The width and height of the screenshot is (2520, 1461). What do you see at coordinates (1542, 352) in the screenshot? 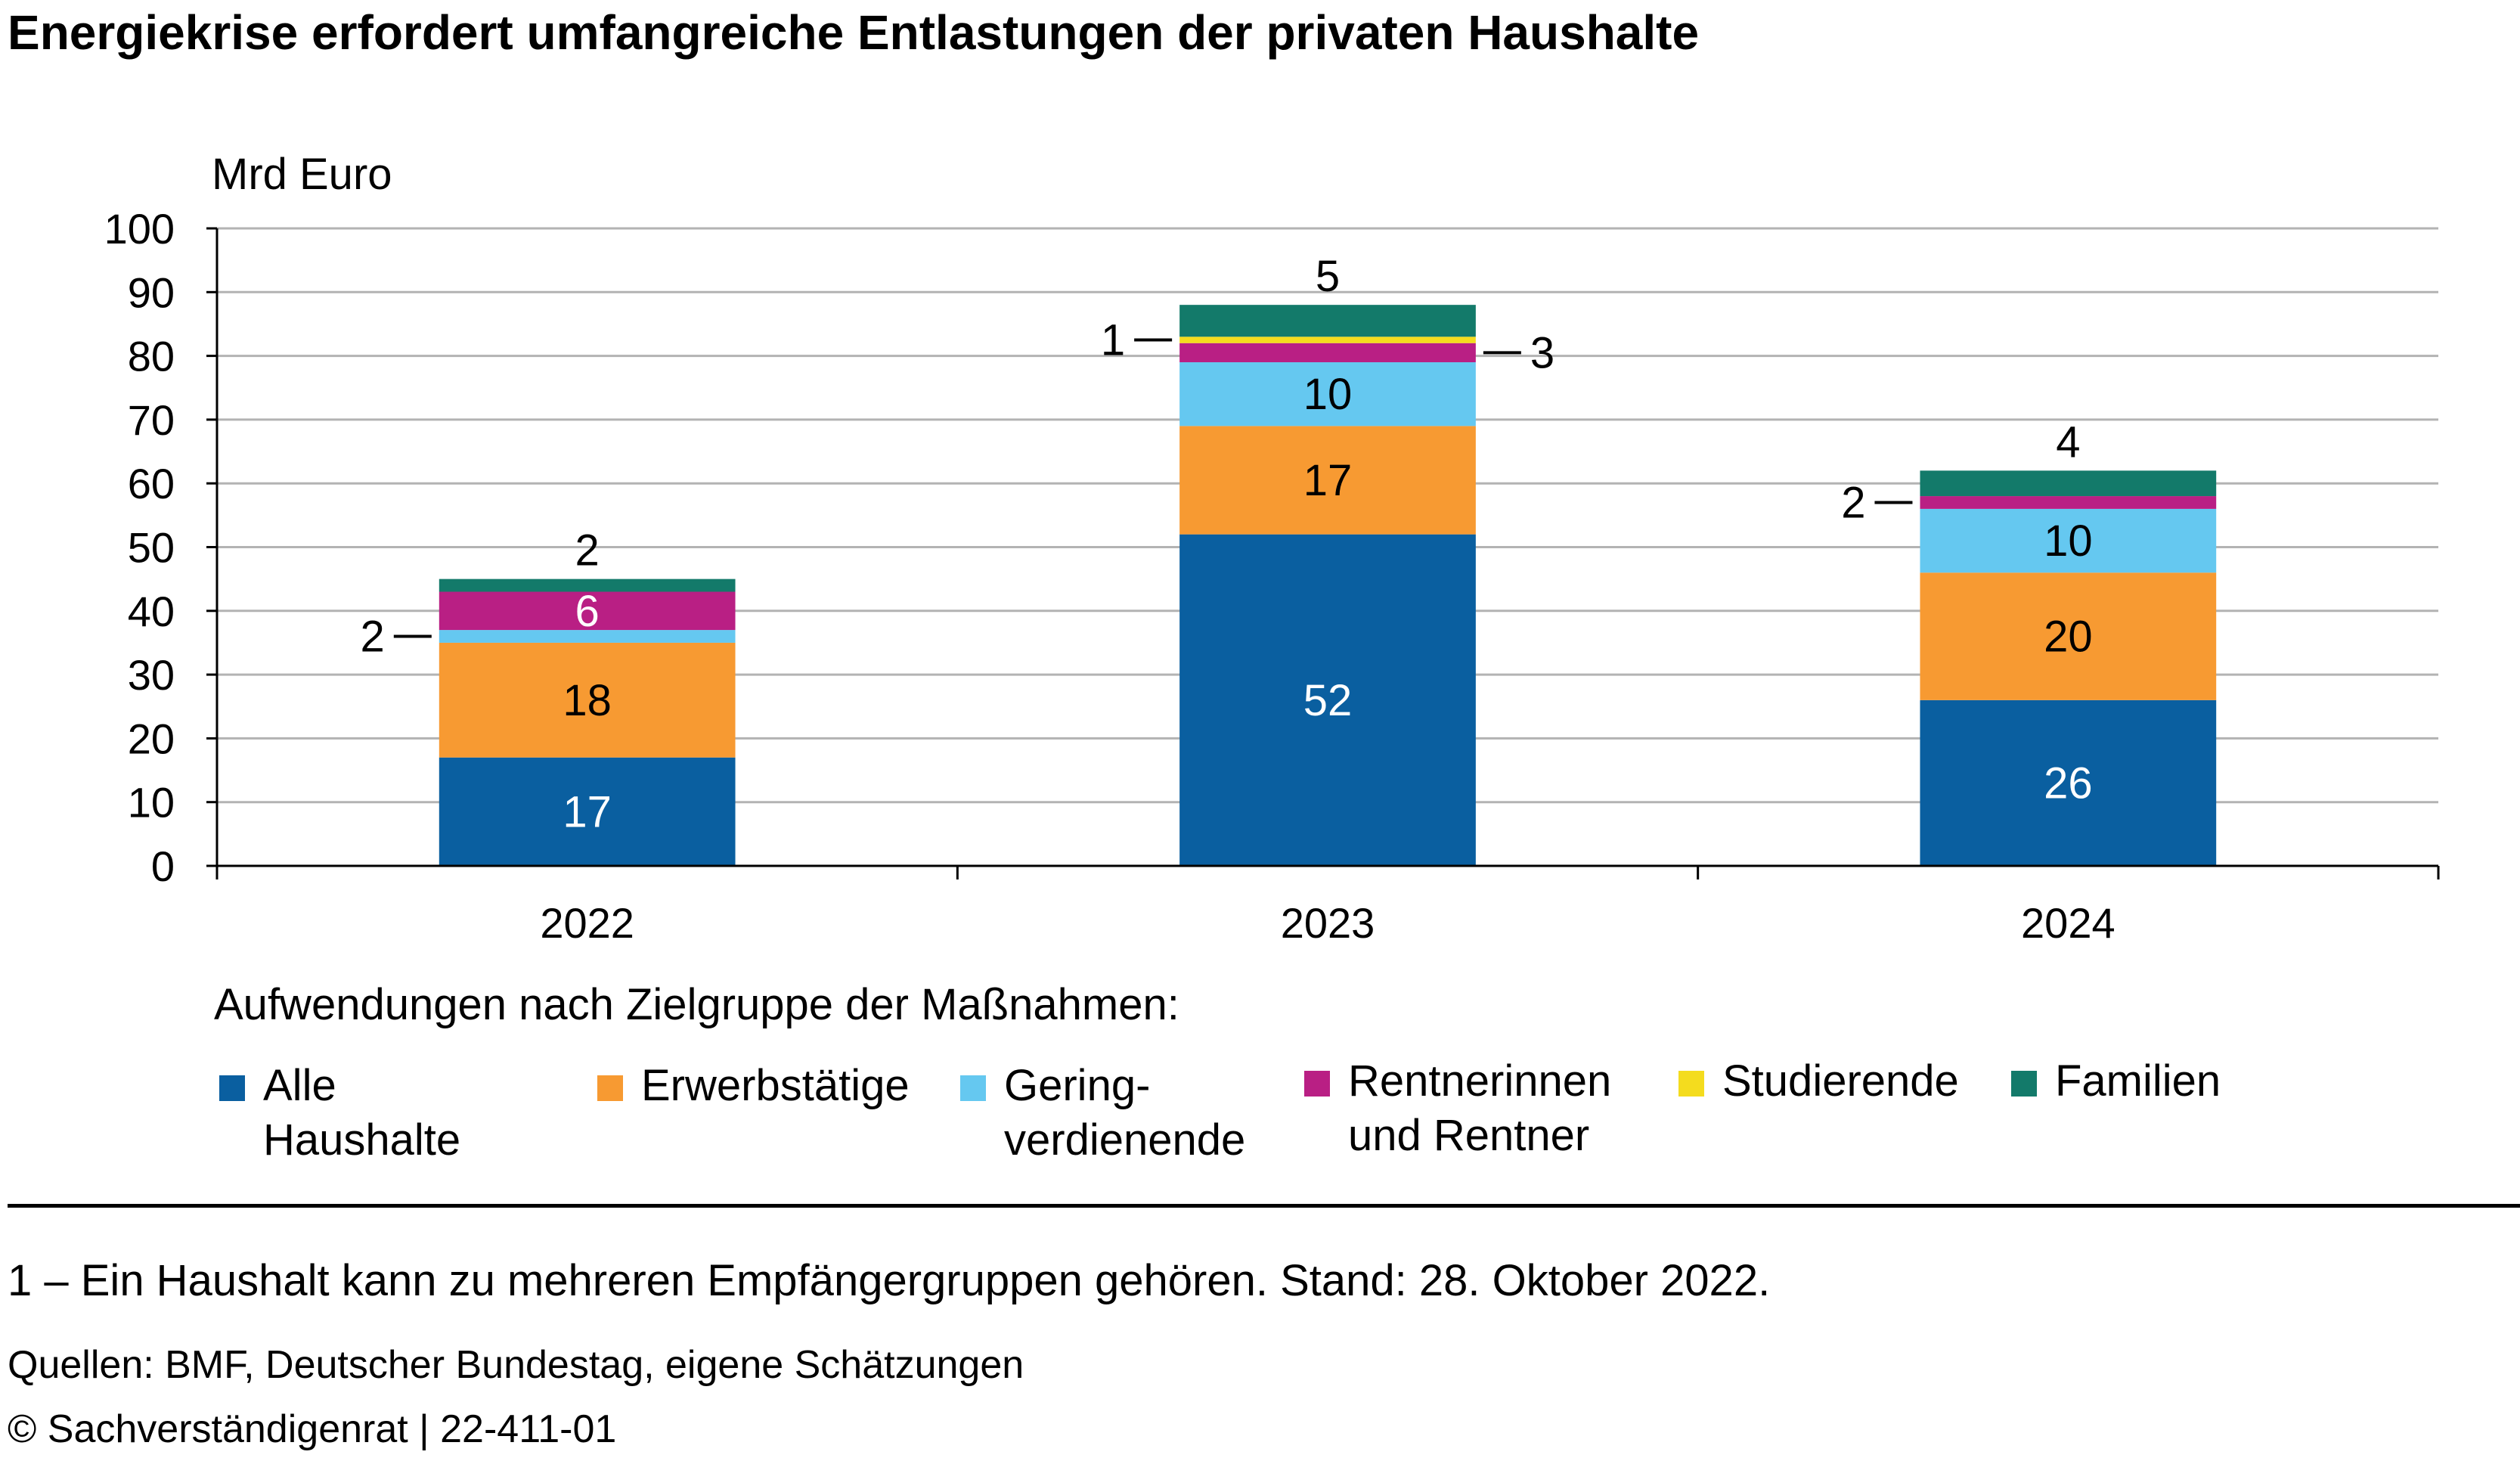
I see `data-label: 3` at bounding box center [1542, 352].